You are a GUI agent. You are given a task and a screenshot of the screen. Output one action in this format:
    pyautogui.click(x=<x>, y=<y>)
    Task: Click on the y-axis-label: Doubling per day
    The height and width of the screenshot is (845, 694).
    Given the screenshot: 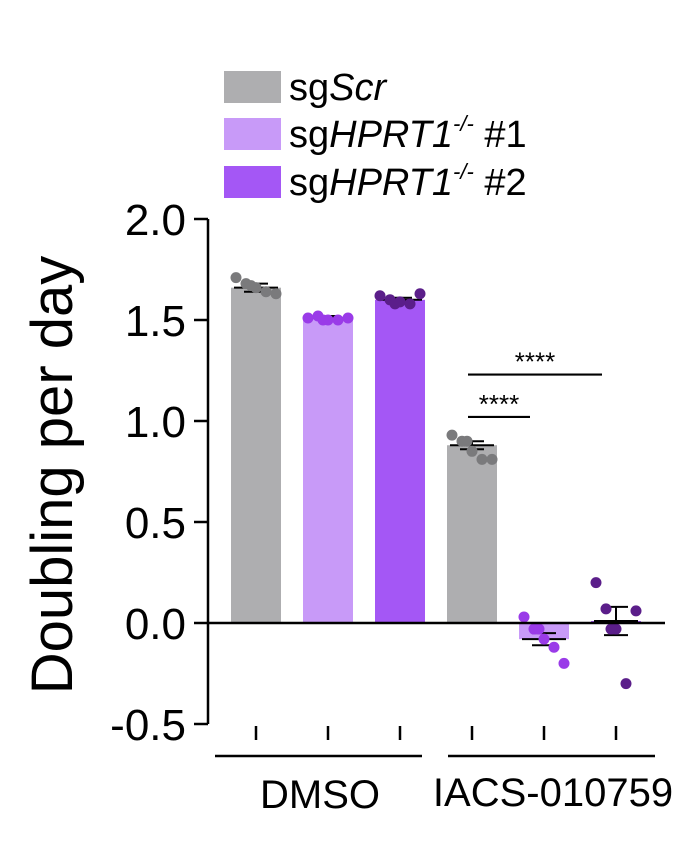 What is the action you would take?
    pyautogui.click(x=52, y=475)
    